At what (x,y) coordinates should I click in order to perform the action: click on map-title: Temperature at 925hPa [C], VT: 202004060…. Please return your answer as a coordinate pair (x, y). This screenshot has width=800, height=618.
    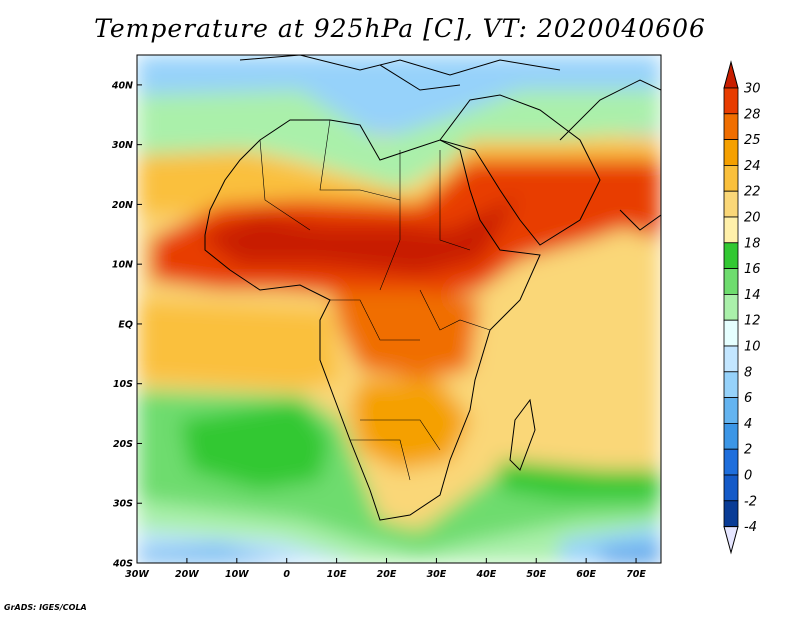
    Looking at the image, I should click on (400, 28).